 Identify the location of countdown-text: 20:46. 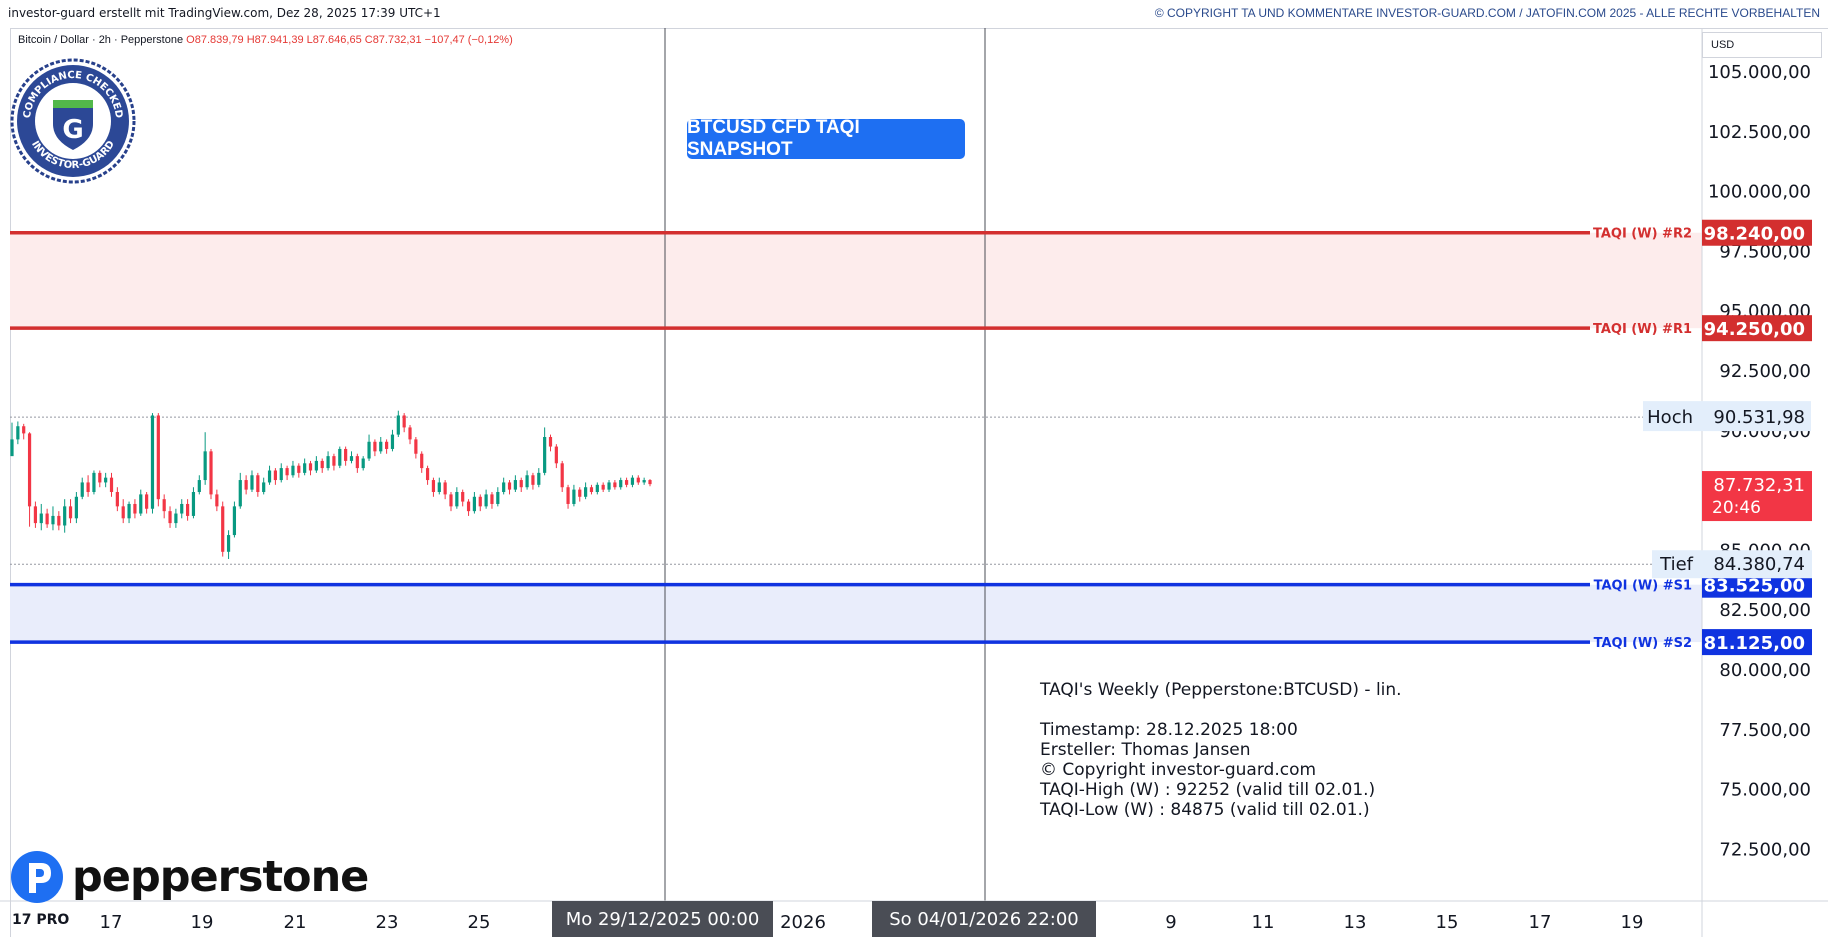
(1736, 508).